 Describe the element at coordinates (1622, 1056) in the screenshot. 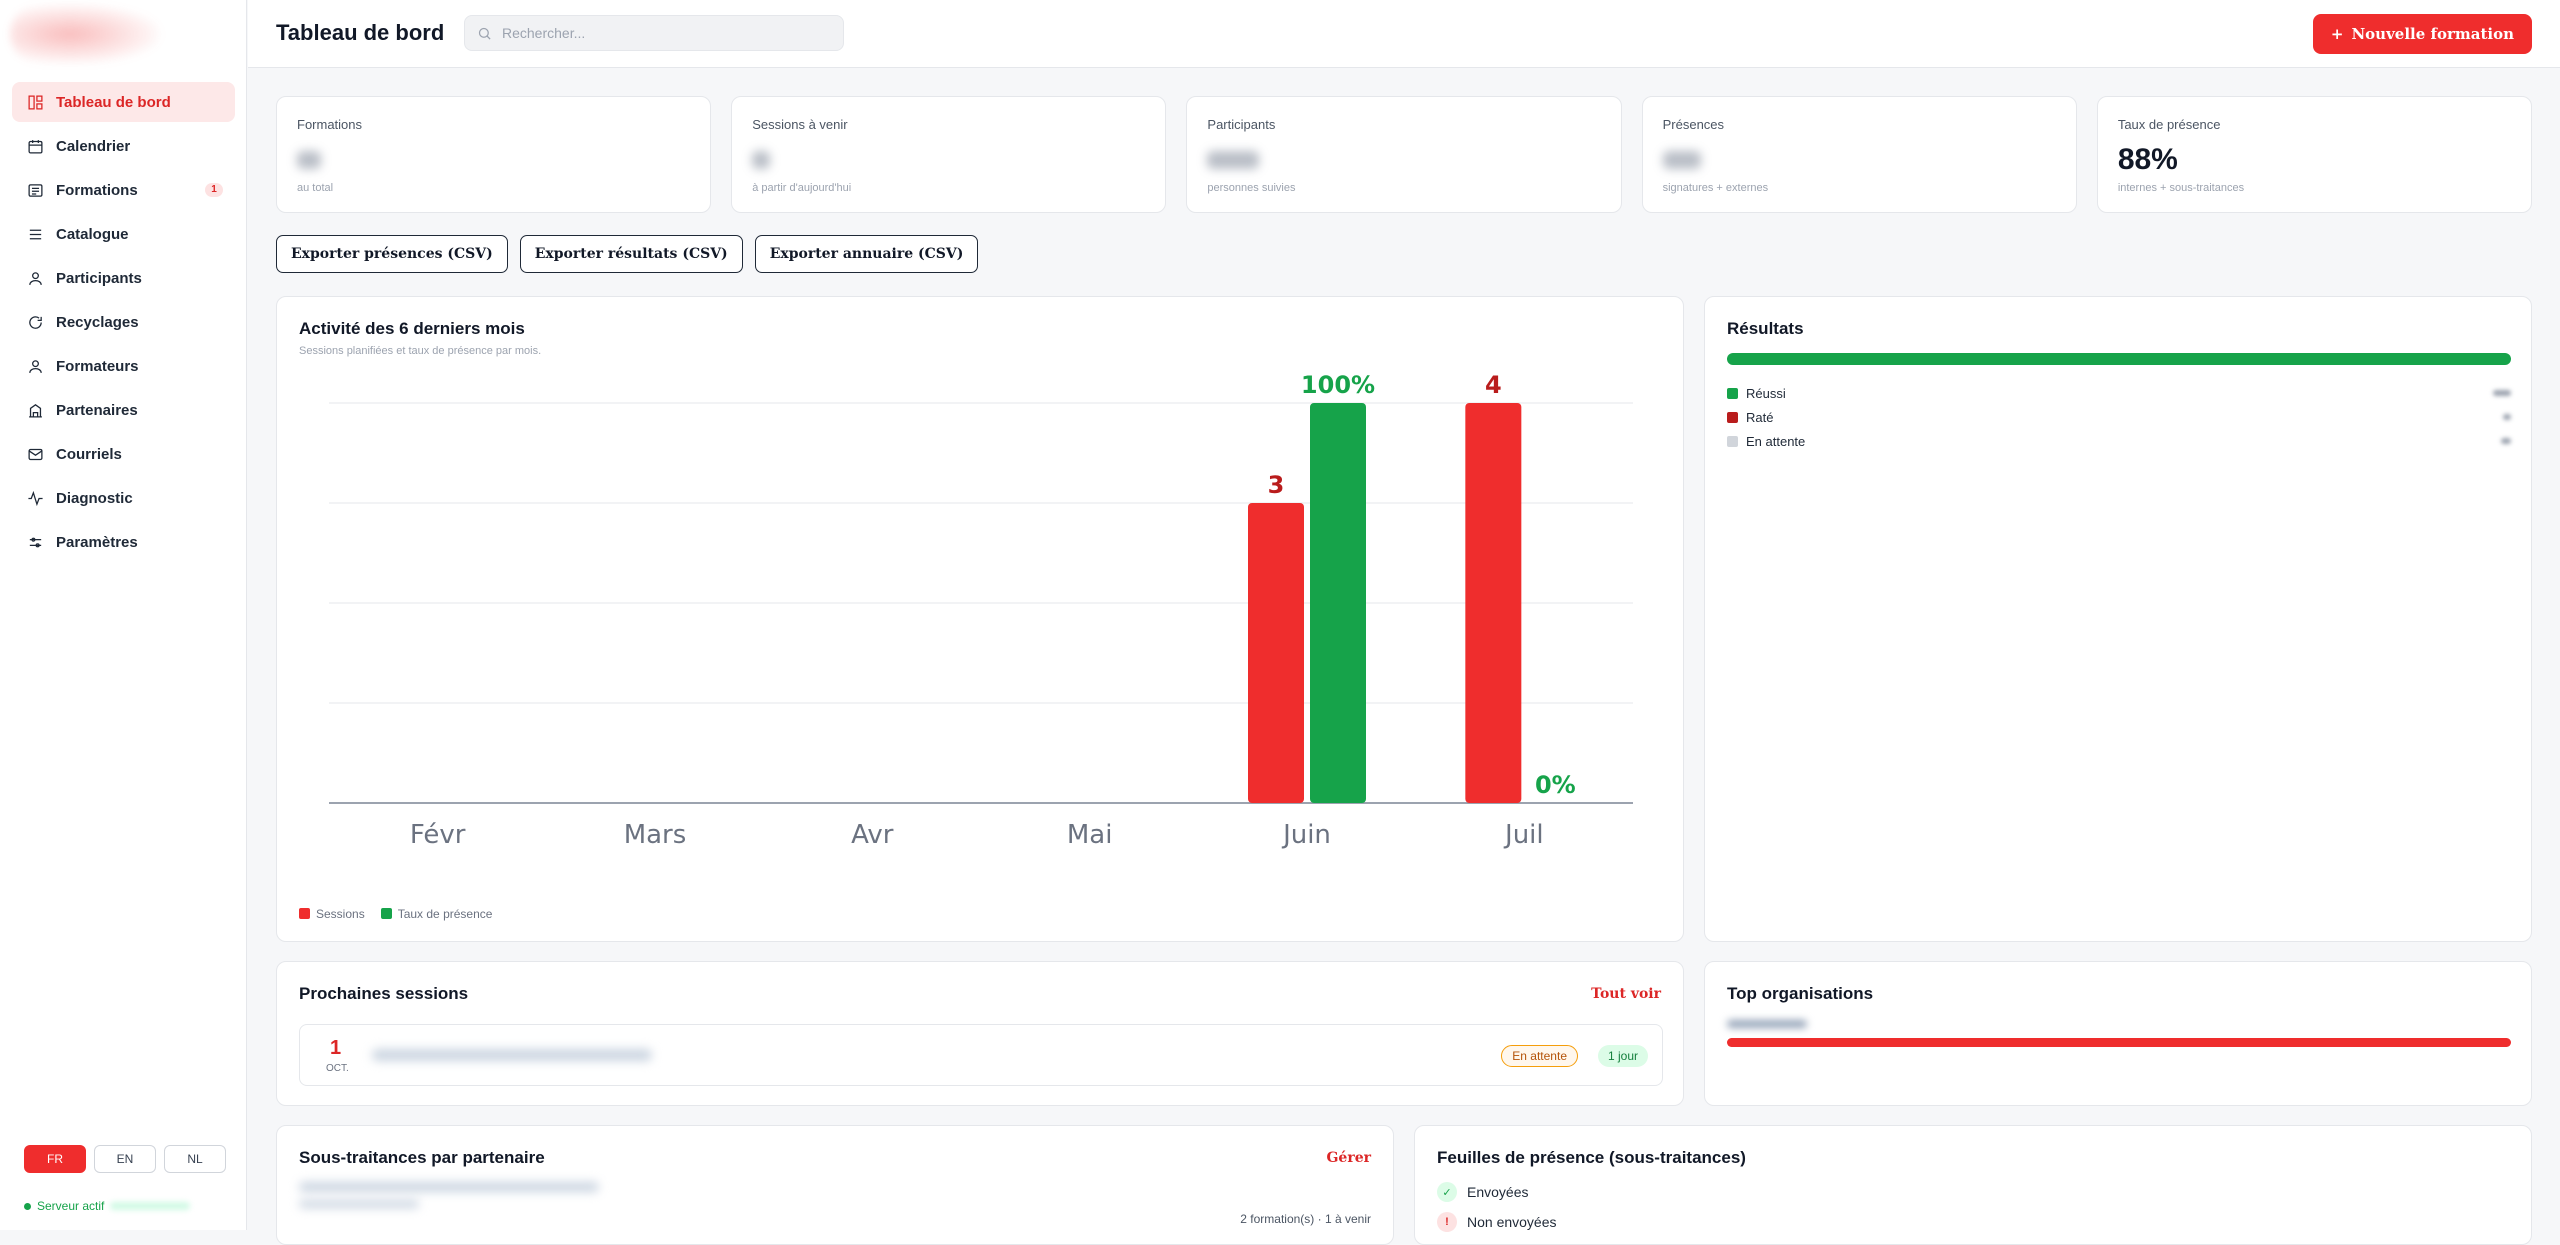

I see `duration-badge: 1 jour` at that location.